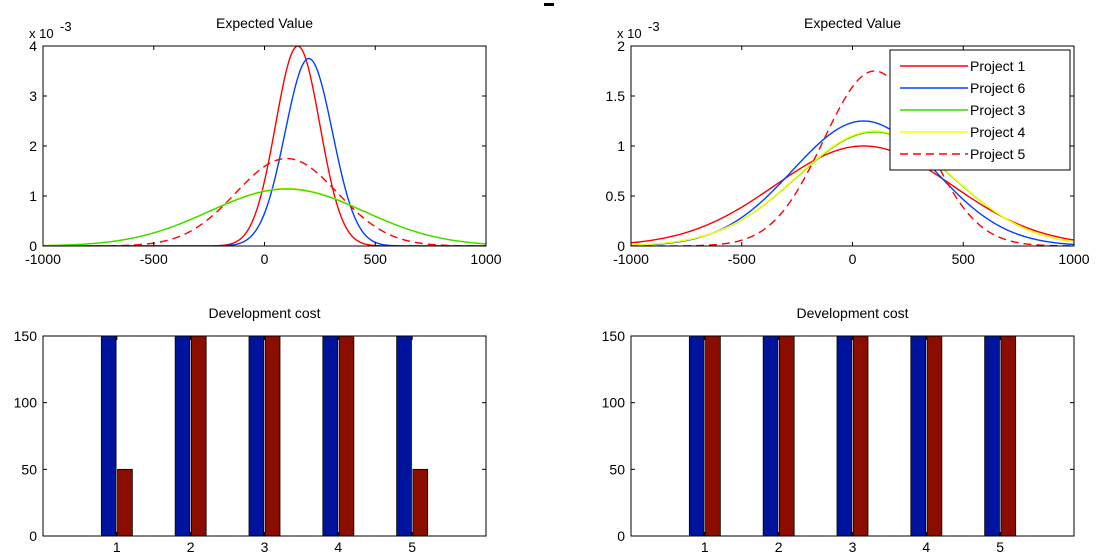 This screenshot has width=1096, height=553. What do you see at coordinates (66, 26) in the screenshot?
I see `ev-left-scale-exponent: -3` at bounding box center [66, 26].